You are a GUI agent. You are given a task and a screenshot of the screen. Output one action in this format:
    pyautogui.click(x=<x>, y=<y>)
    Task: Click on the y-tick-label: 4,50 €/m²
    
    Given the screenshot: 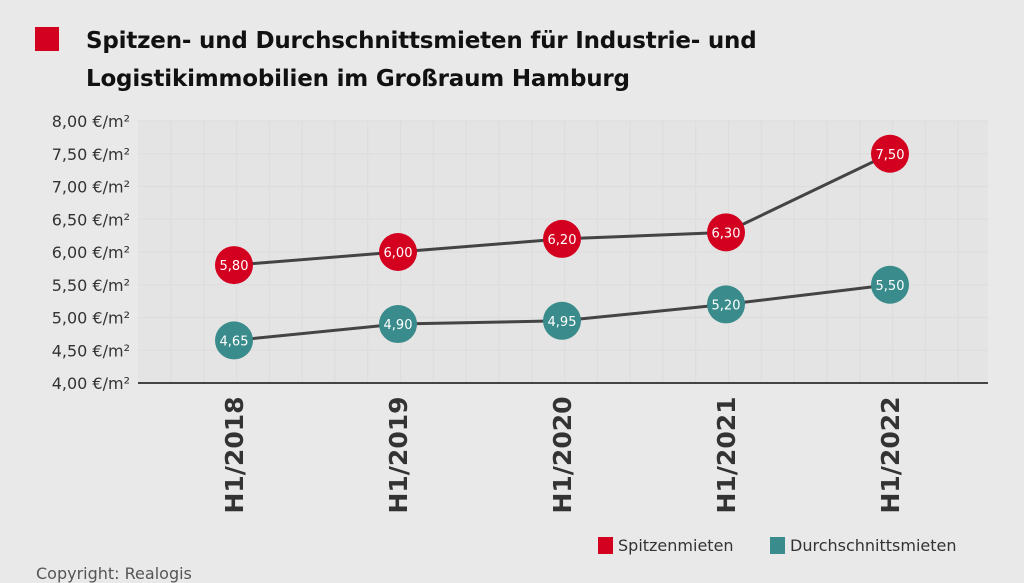 What is the action you would take?
    pyautogui.click(x=91, y=350)
    